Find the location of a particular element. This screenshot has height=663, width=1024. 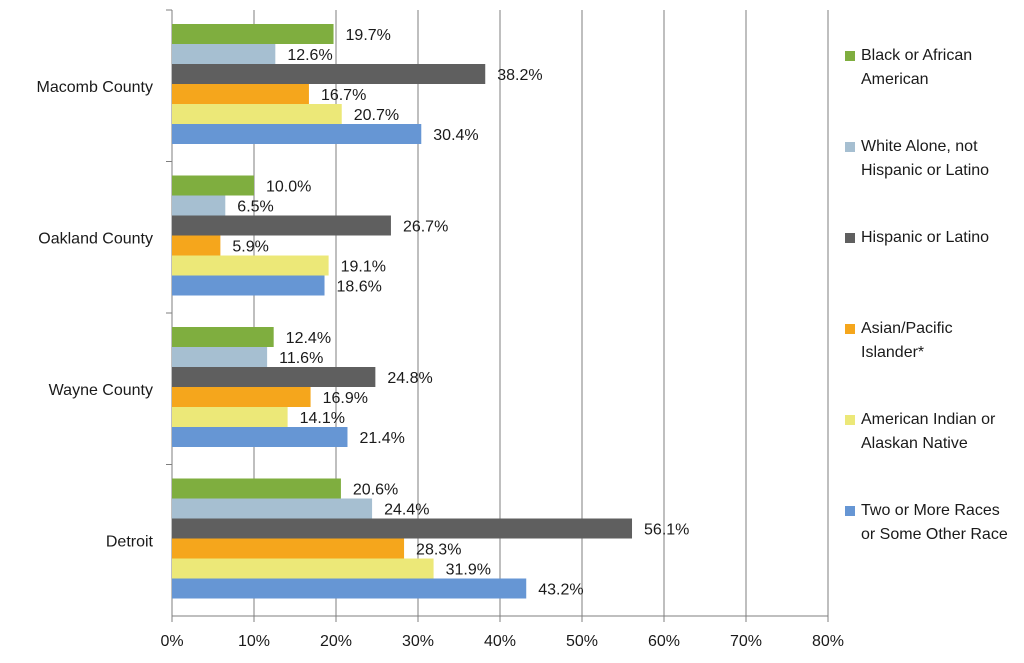

x-tick-label: 50% is located at coordinates (582, 641).